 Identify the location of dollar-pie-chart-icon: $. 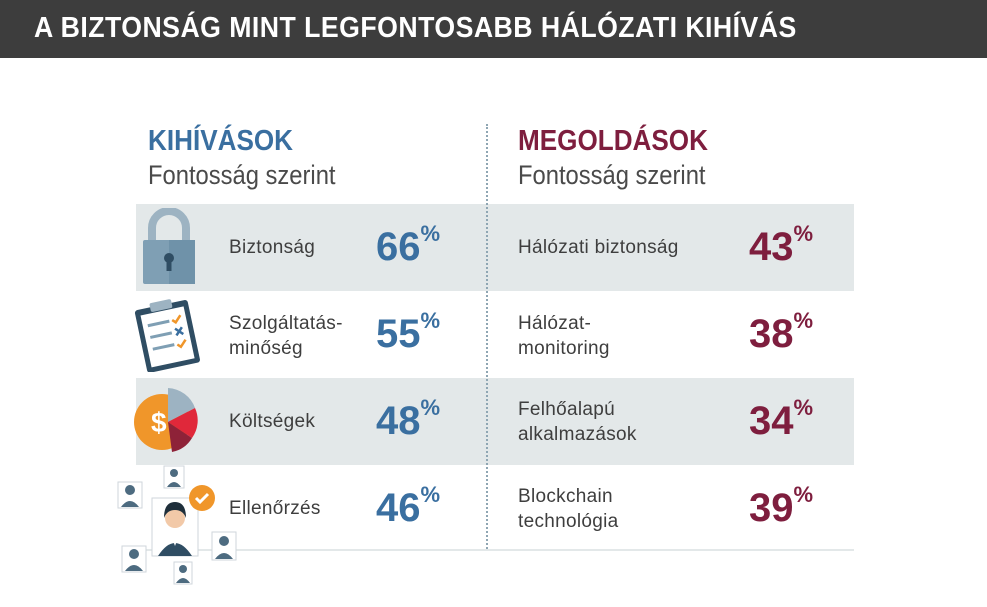
(166, 420).